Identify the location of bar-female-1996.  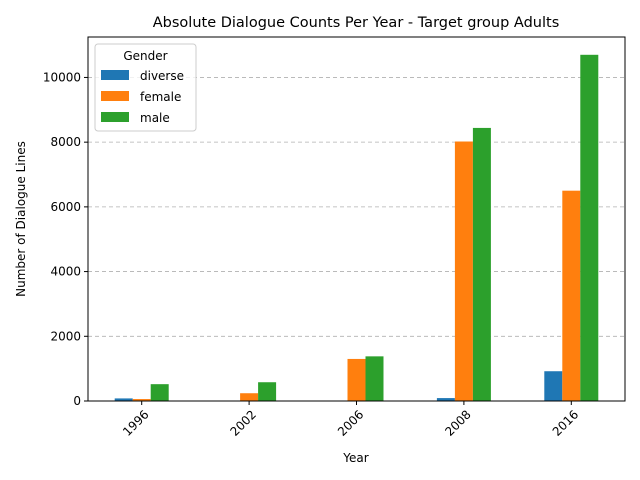
(141, 400).